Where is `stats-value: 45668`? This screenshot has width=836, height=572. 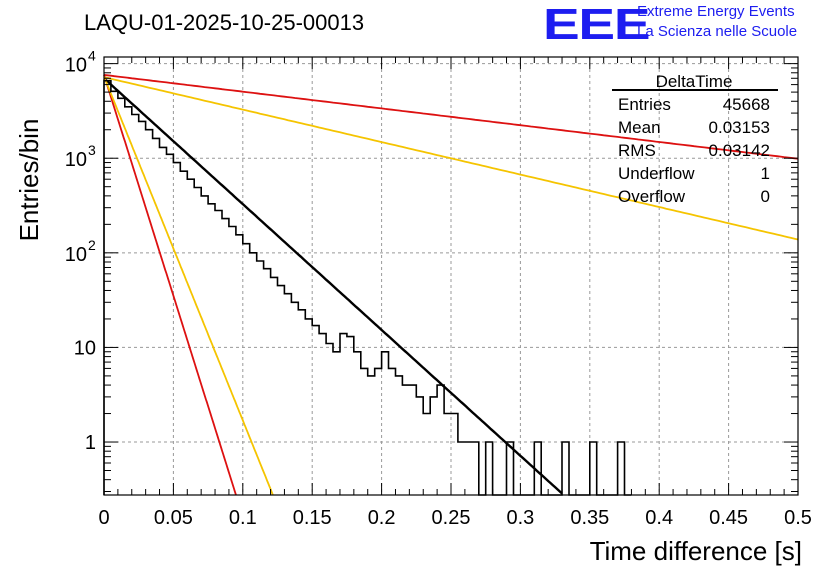 stats-value: 45668 is located at coordinates (746, 104).